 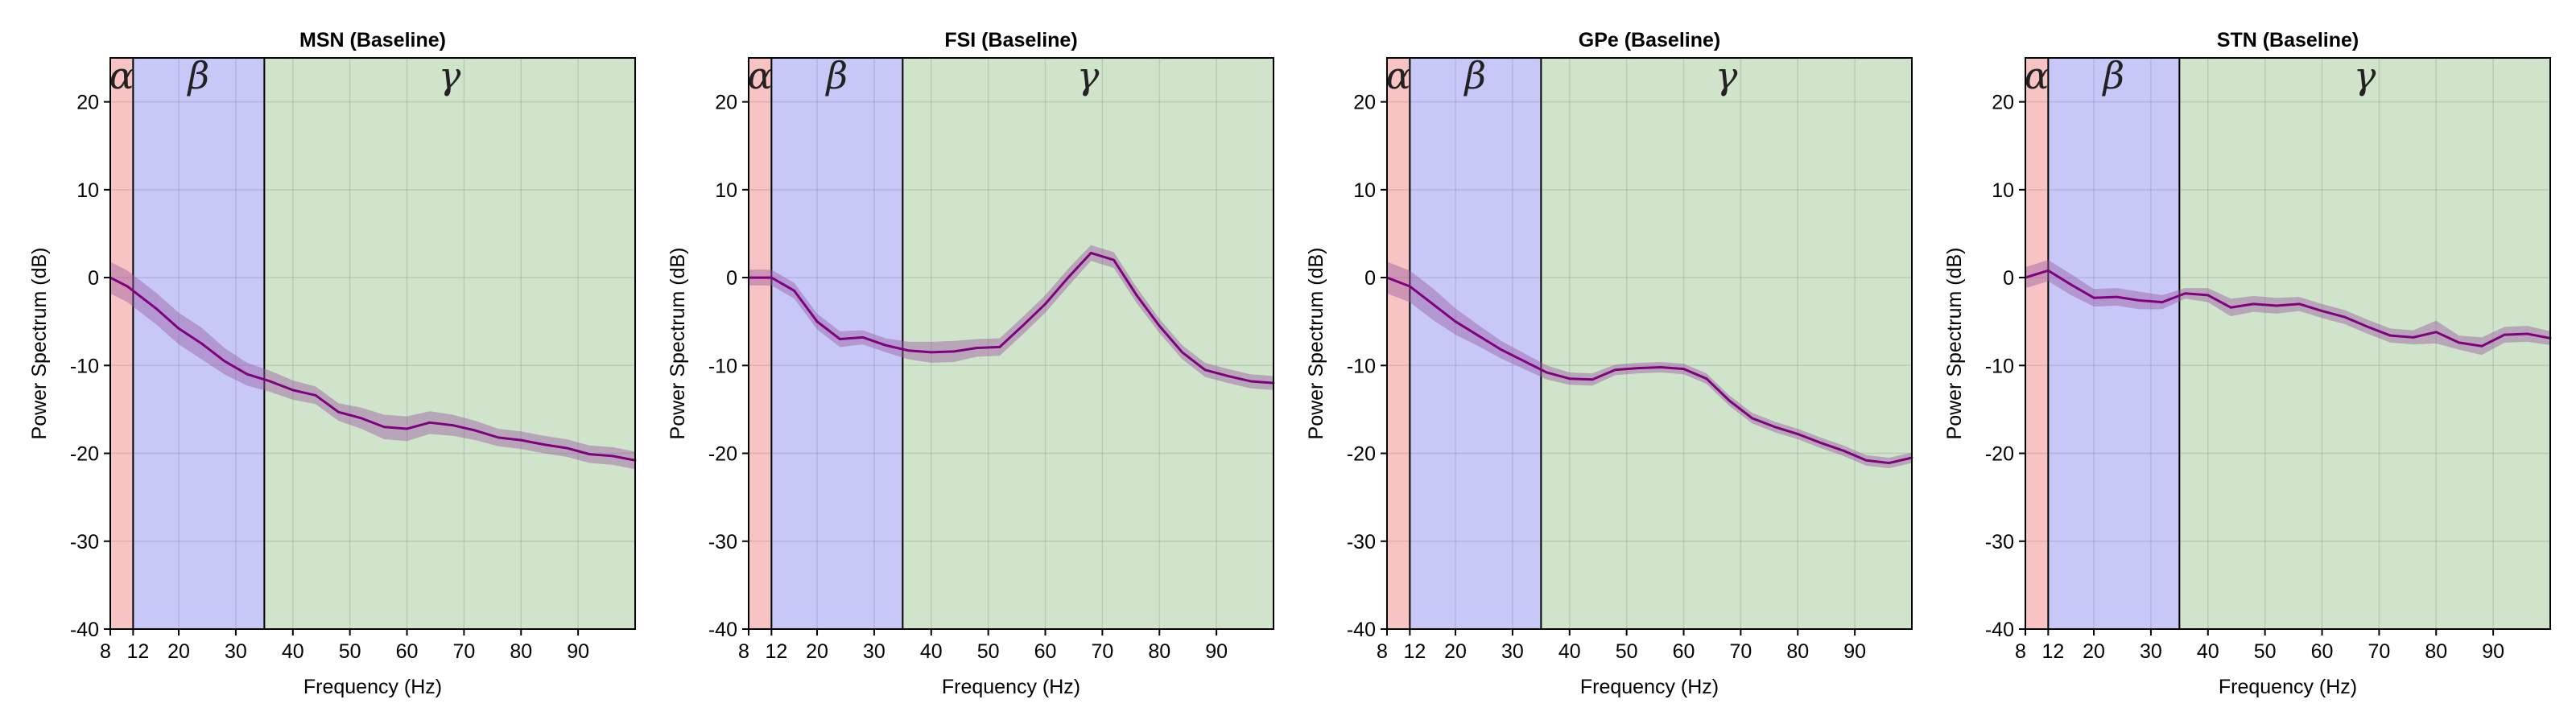 I want to click on y-tick-label: 0, so click(x=1370, y=278).